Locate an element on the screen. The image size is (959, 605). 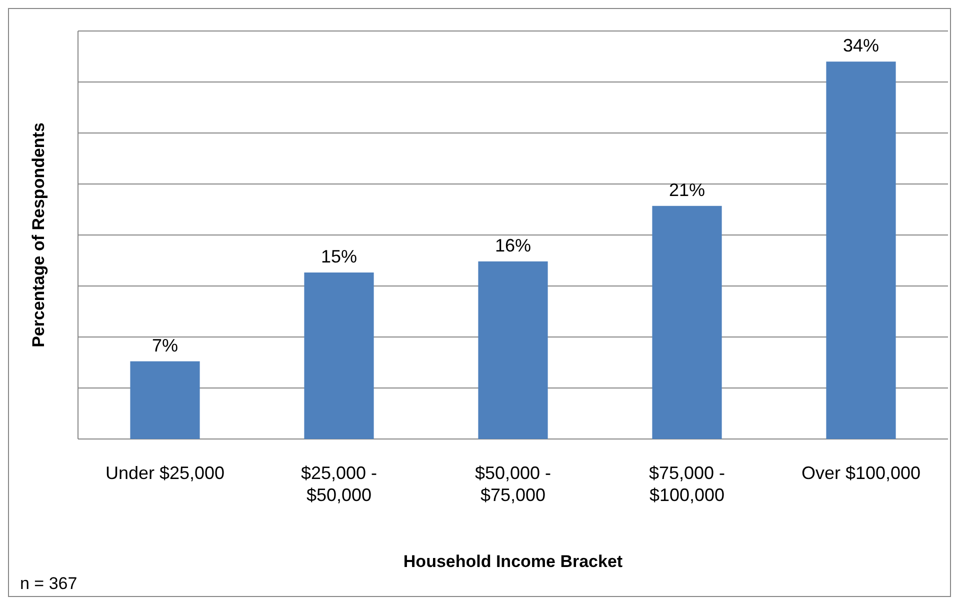
text: n = 367 is located at coordinates (49, 583).